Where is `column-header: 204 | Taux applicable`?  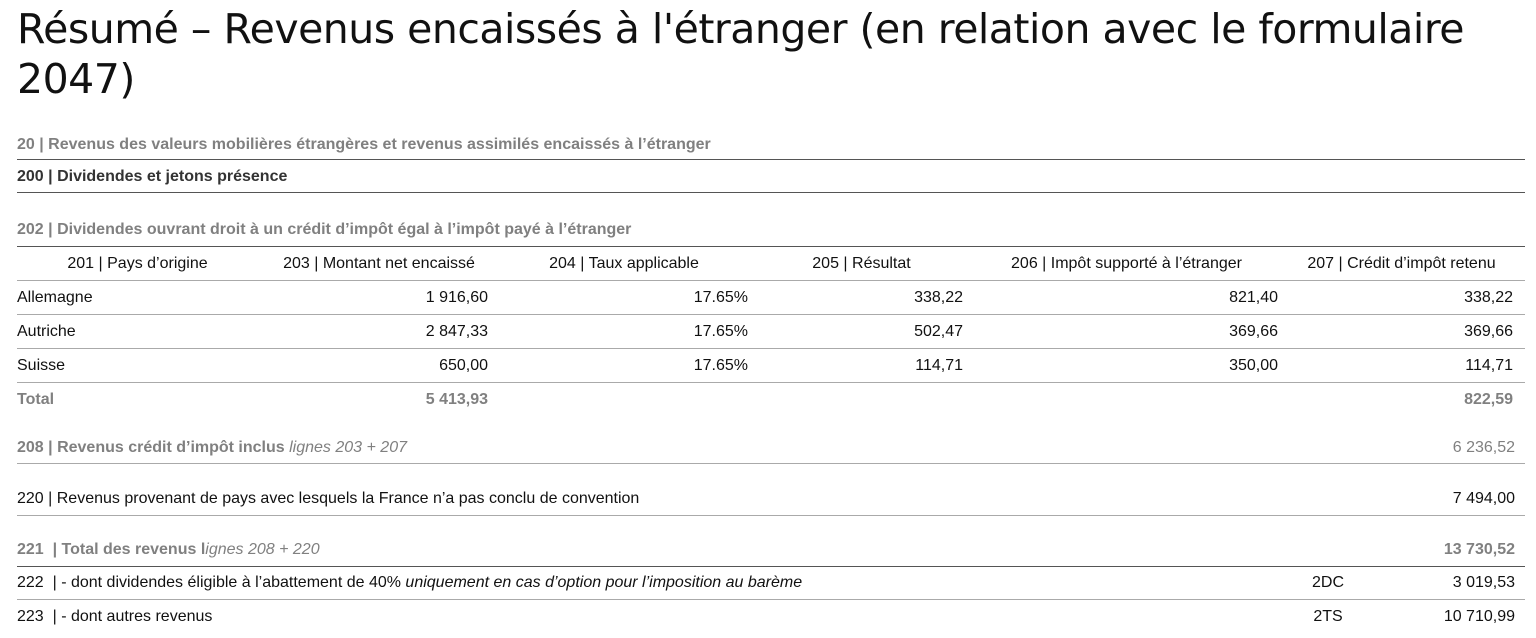 column-header: 204 | Taux applicable is located at coordinates (630, 263).